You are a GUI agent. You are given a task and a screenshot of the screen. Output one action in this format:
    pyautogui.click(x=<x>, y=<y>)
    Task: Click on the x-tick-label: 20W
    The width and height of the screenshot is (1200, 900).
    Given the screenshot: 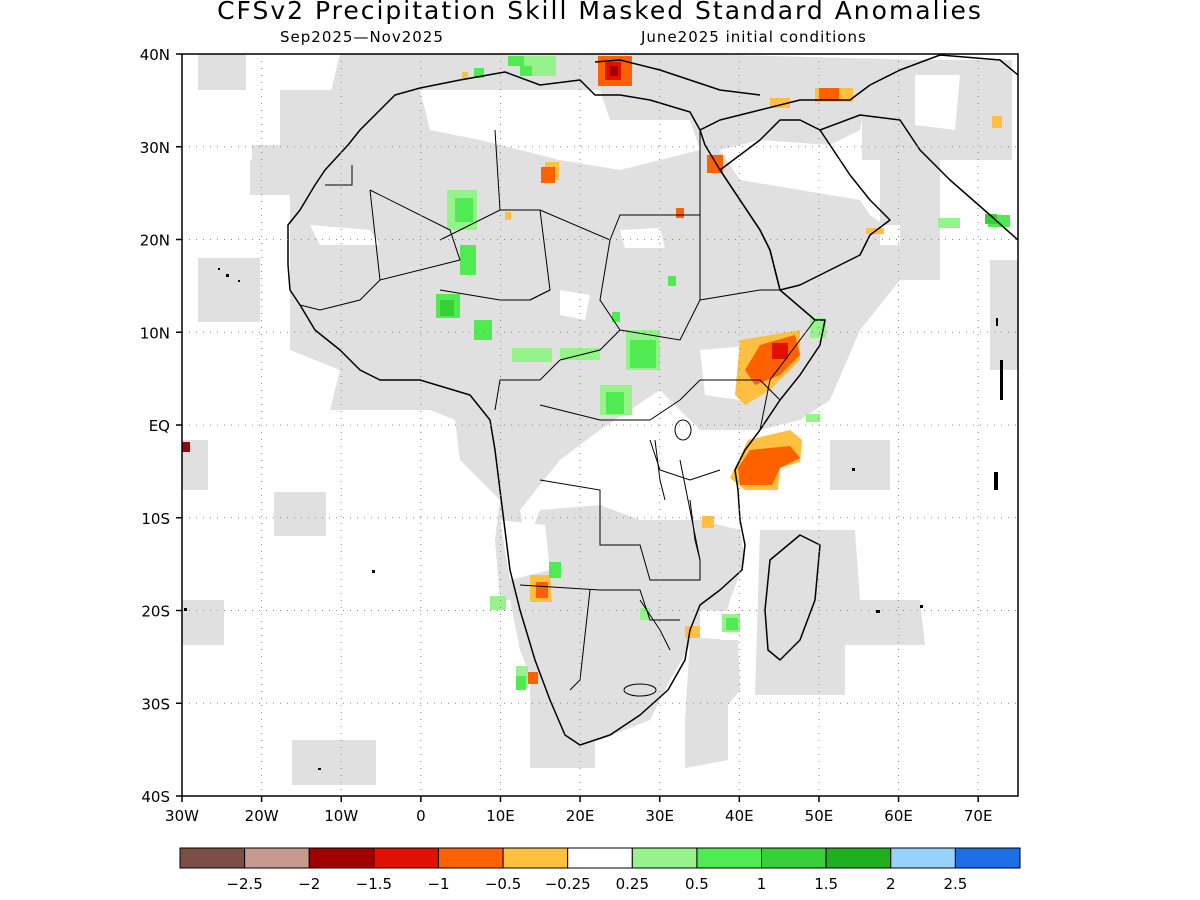 What is the action you would take?
    pyautogui.click(x=262, y=816)
    